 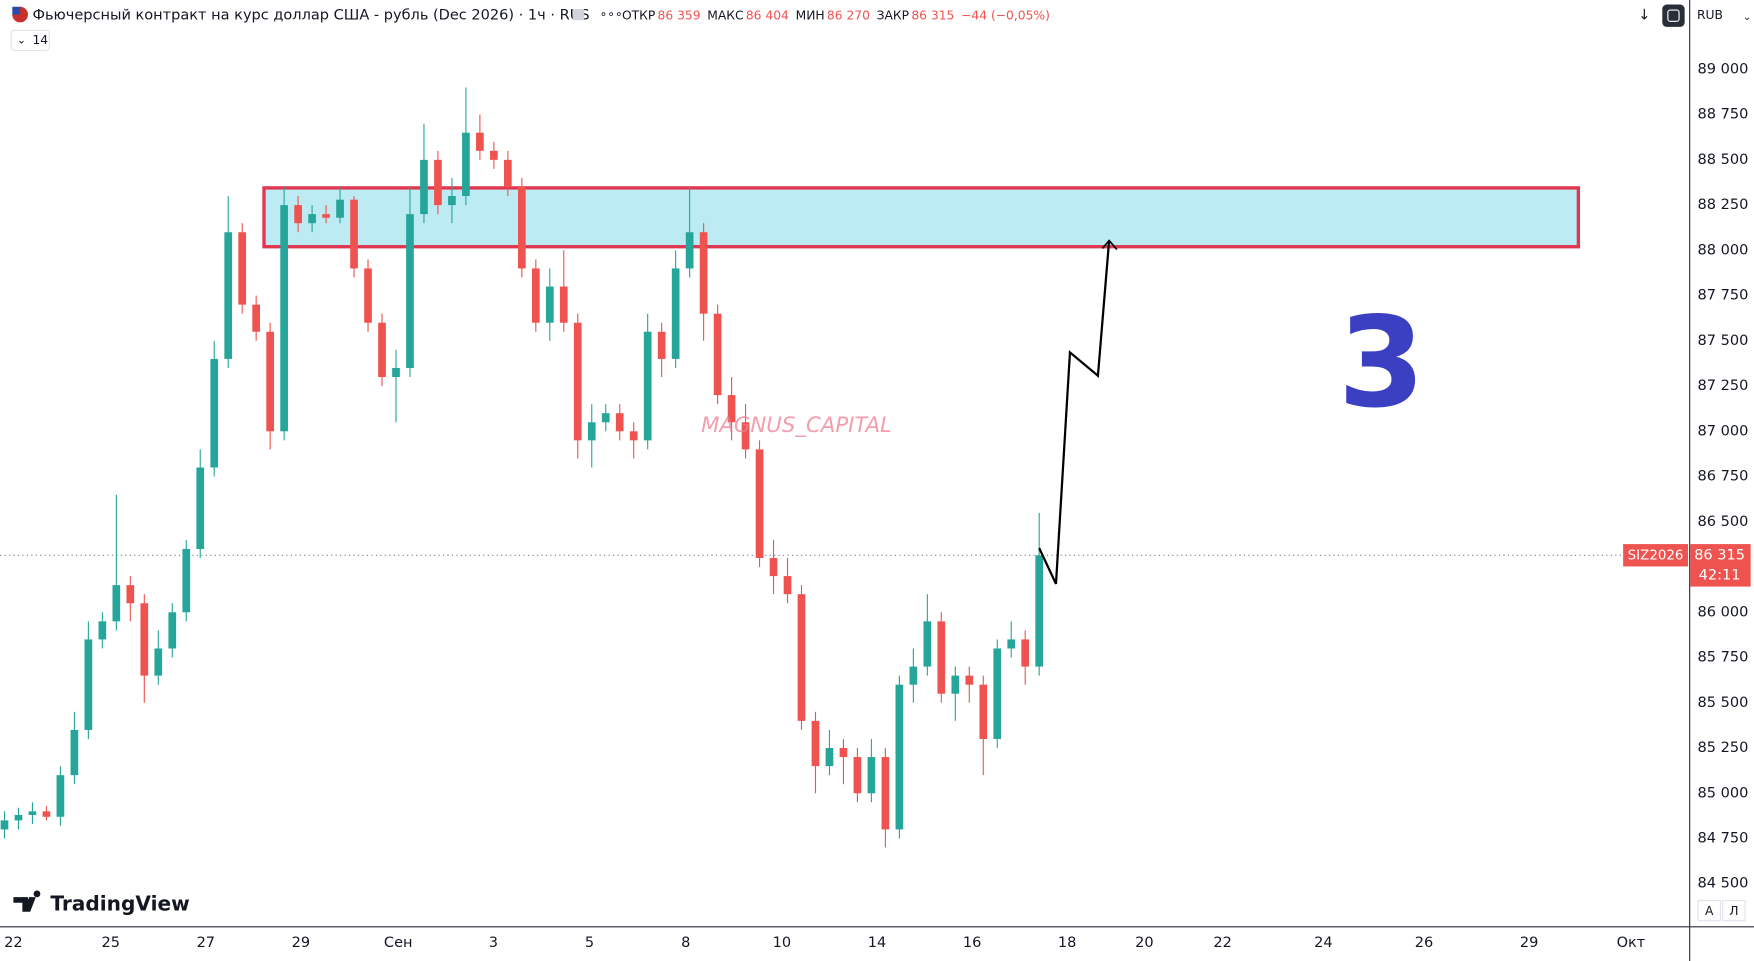 I want to click on y-tick-label: 89 000, so click(x=1723, y=69).